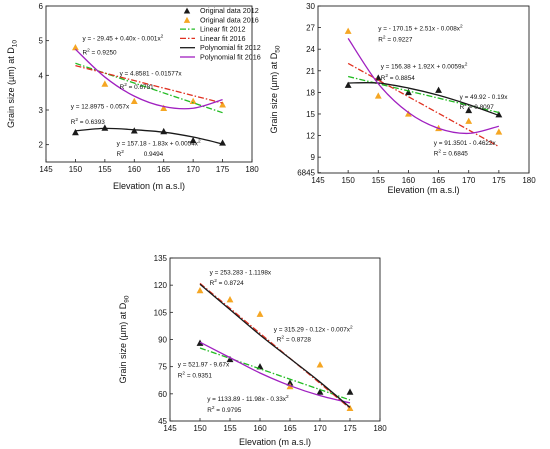 The image size is (550, 449). I want to click on fit-equation-label: R2 = 0.8097, so click(477, 106).